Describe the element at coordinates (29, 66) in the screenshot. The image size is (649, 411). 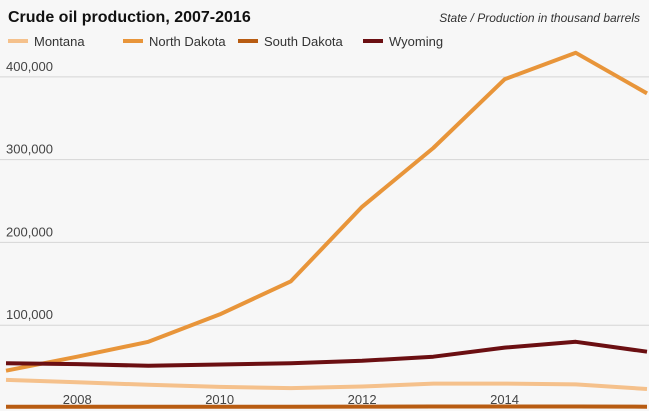
I see `y-tick-label: 400,000` at that location.